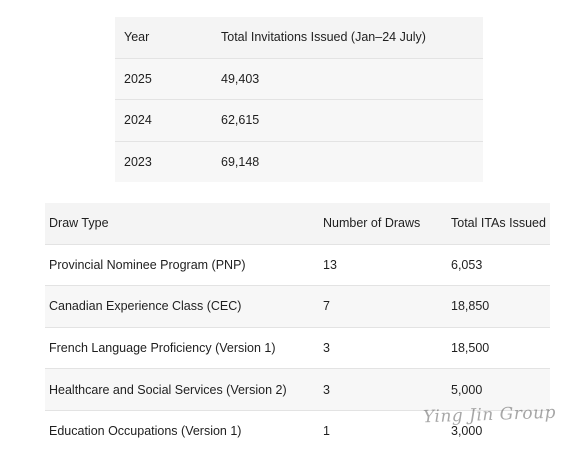 Image resolution: width=582 pixels, height=452 pixels. What do you see at coordinates (299, 79) in the screenshot?
I see `table-row: 2025 49,403` at bounding box center [299, 79].